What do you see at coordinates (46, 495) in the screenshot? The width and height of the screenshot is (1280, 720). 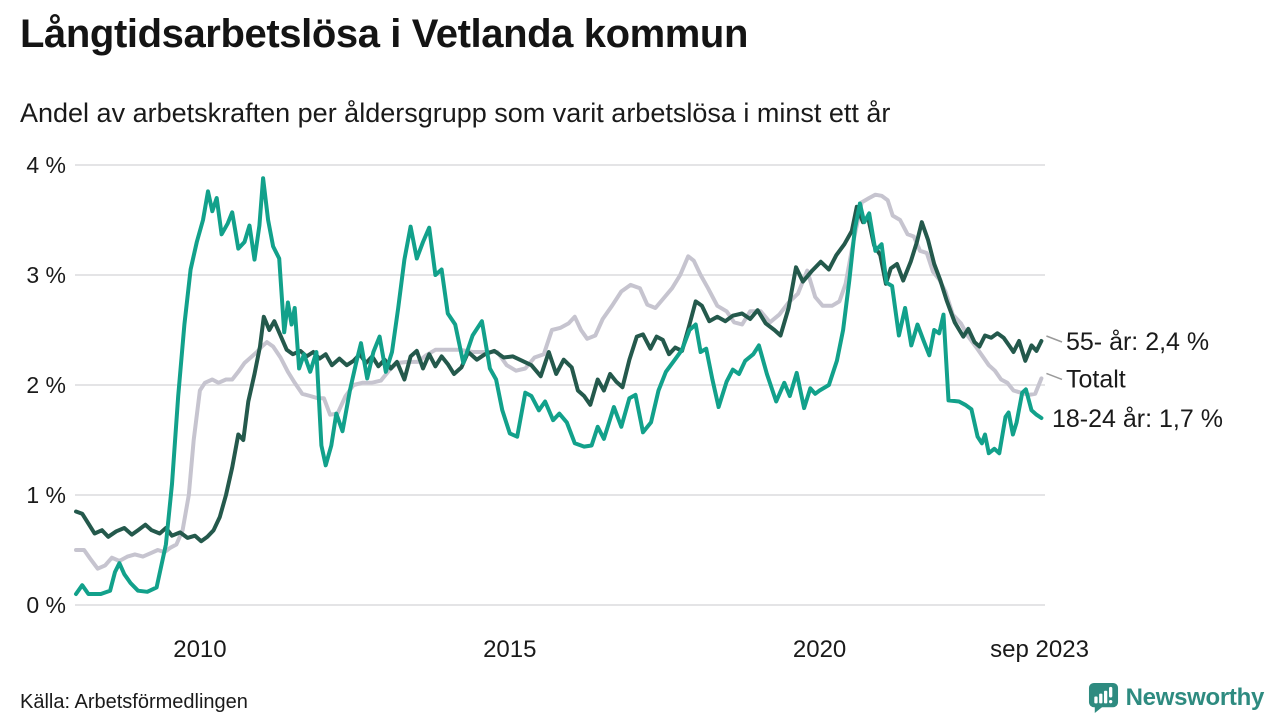 I see `y-axis-tick-label: 1 %` at bounding box center [46, 495].